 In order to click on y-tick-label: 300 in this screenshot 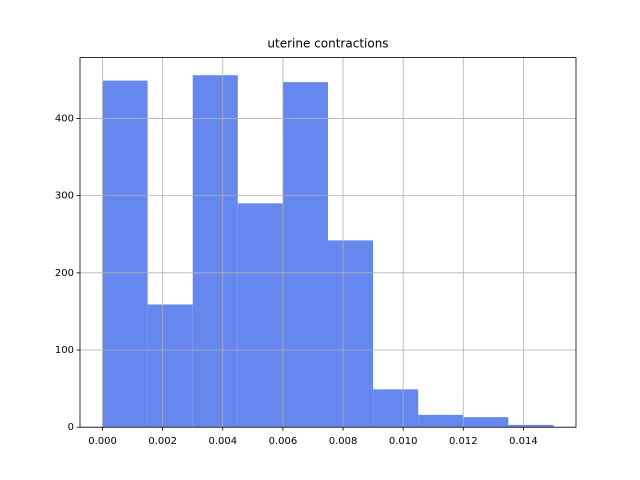, I will do `click(64, 196)`.